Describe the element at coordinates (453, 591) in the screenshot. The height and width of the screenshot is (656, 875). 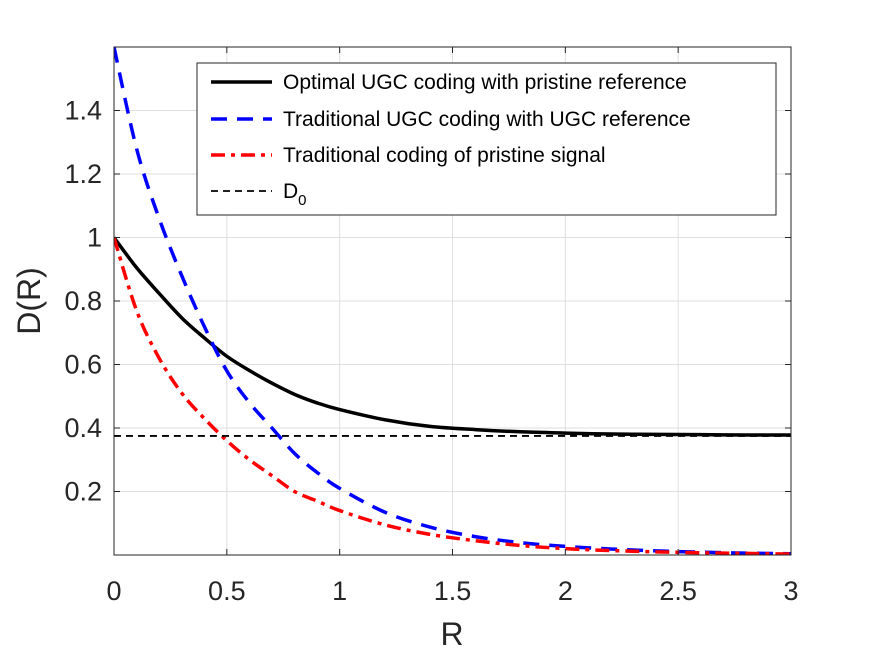
I see `x-tick-label: 1.5` at that location.